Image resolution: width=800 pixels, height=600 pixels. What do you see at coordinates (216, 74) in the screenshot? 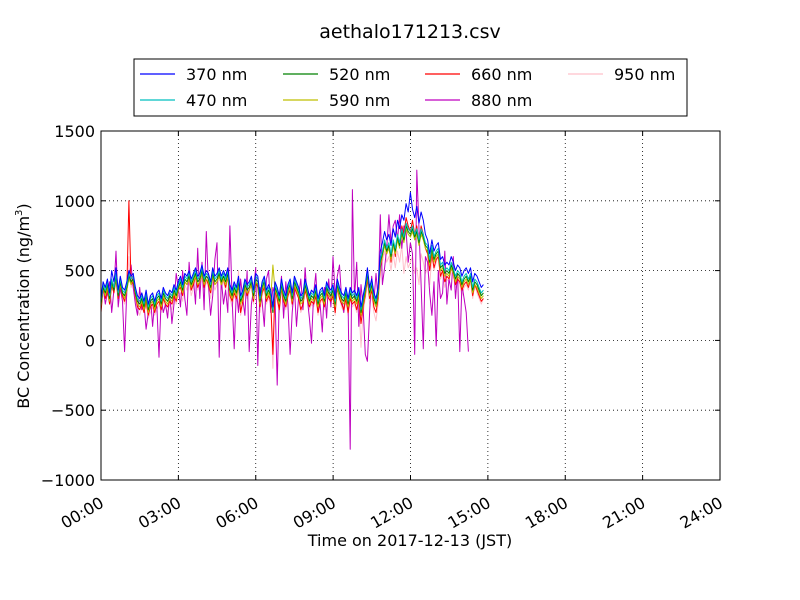
I see `legend-label: 370 nm` at bounding box center [216, 74].